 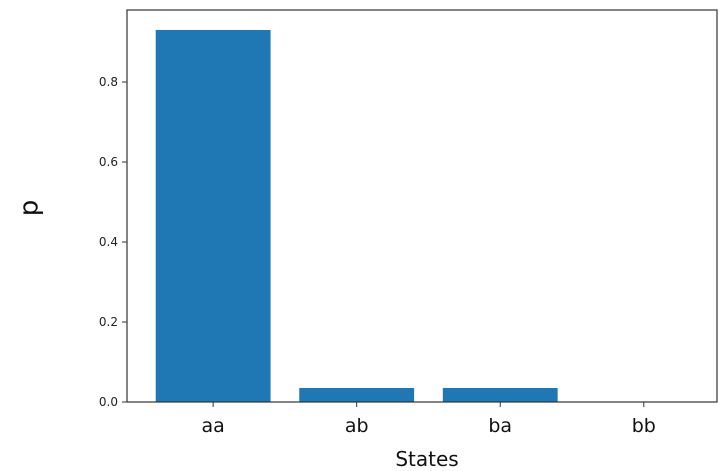 What do you see at coordinates (213, 216) in the screenshot?
I see `bar-aa` at bounding box center [213, 216].